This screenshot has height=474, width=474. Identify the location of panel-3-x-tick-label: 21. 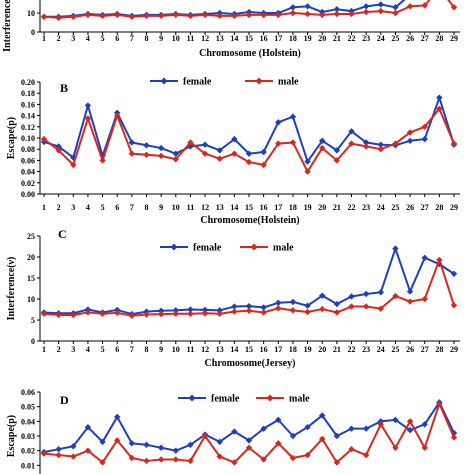
(337, 349).